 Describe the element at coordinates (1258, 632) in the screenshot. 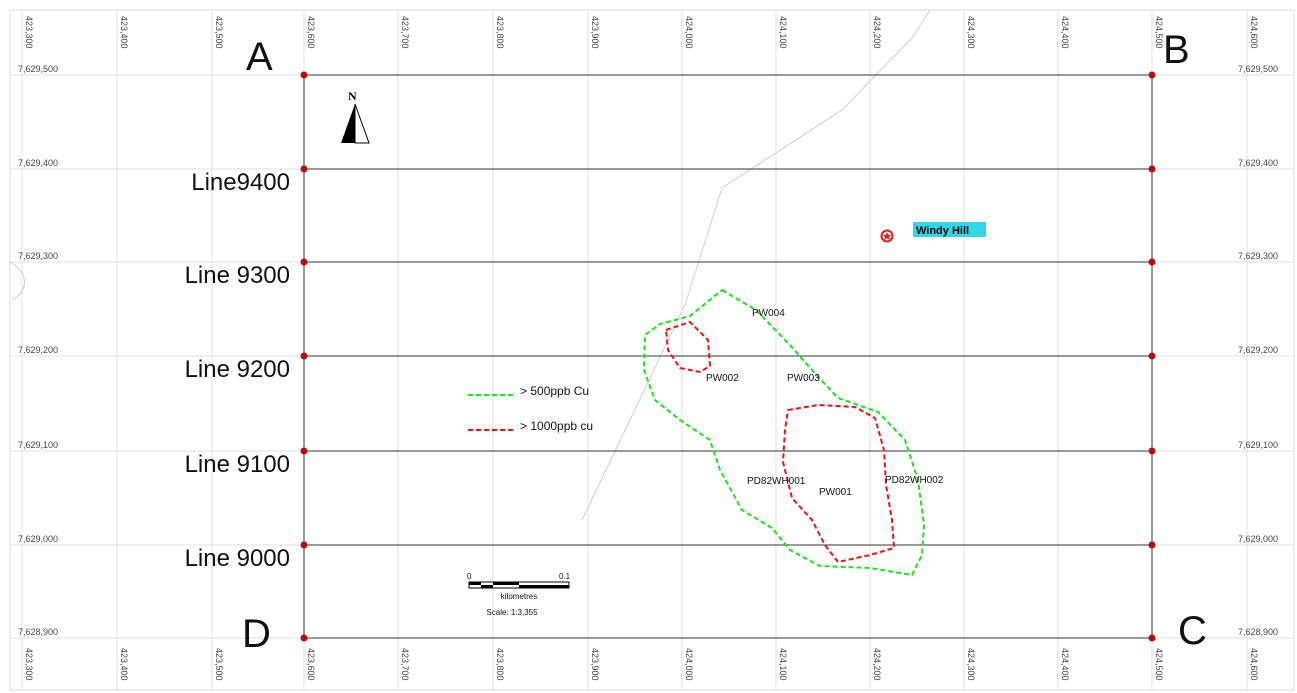

I see `northing-tick-right: 7,628,900` at that location.